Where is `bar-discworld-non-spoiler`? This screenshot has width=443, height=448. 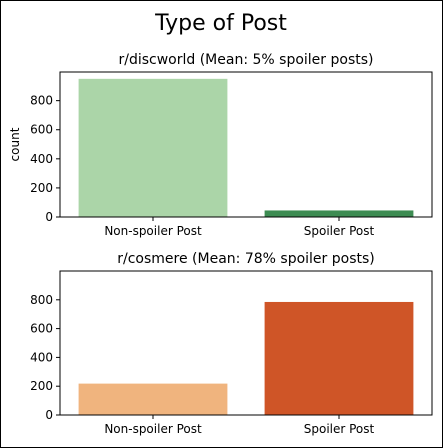
bar-discworld-non-spoiler is located at coordinates (153, 147).